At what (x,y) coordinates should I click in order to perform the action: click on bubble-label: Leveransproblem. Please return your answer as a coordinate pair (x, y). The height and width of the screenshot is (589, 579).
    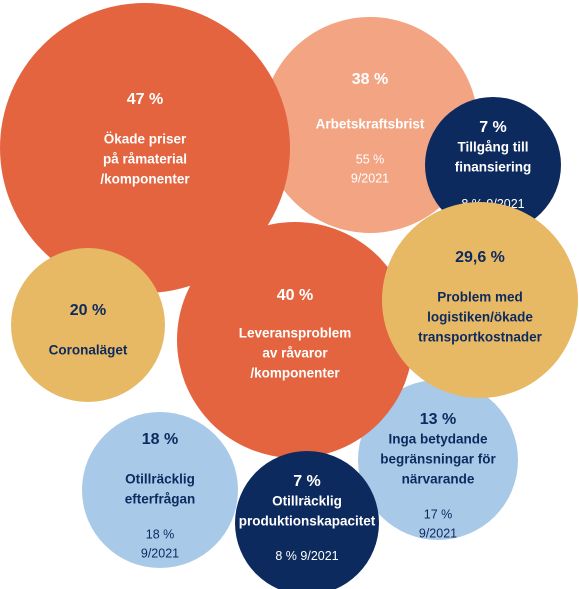
    Looking at the image, I should click on (295, 333).